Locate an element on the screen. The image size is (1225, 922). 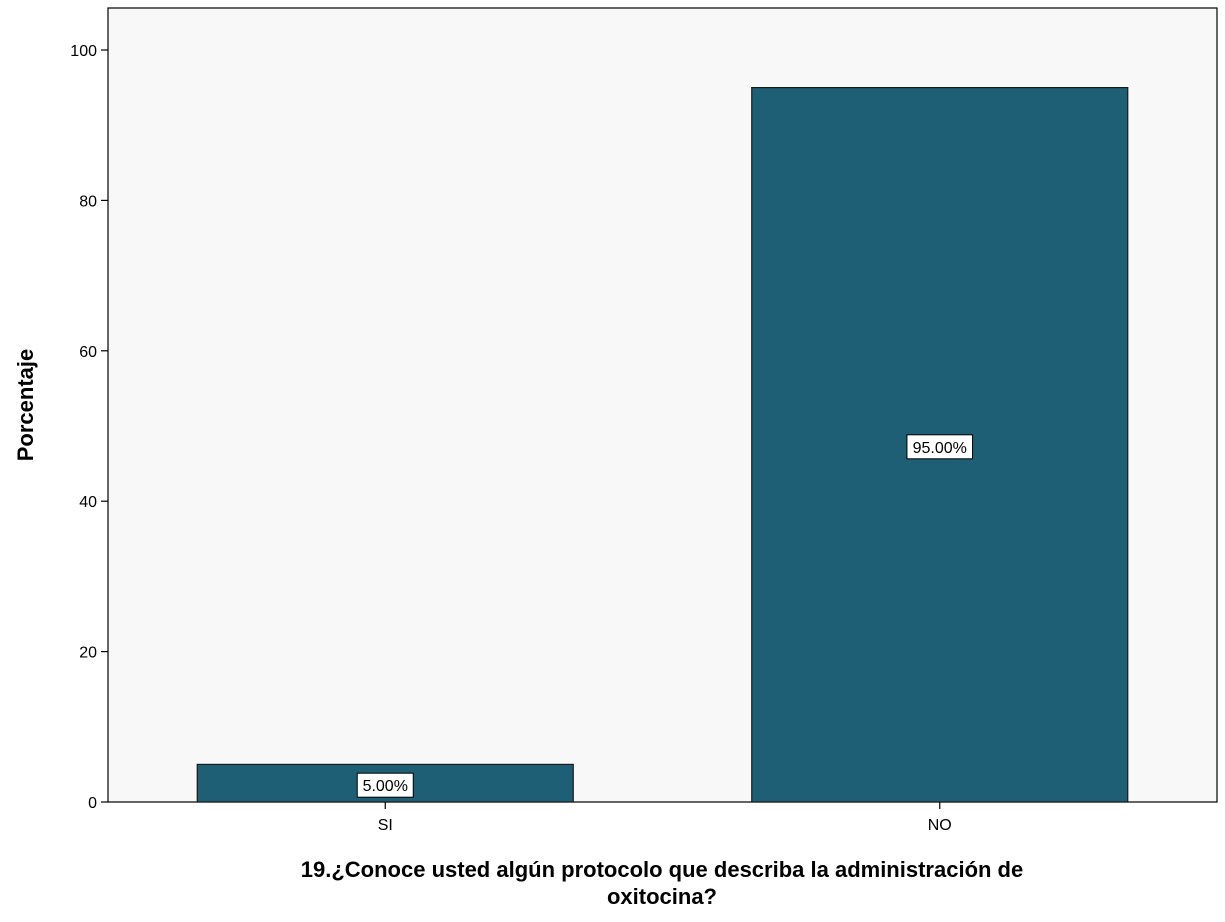
y-axis: 0 20 40 60 80 100 is located at coordinates (89, 427).